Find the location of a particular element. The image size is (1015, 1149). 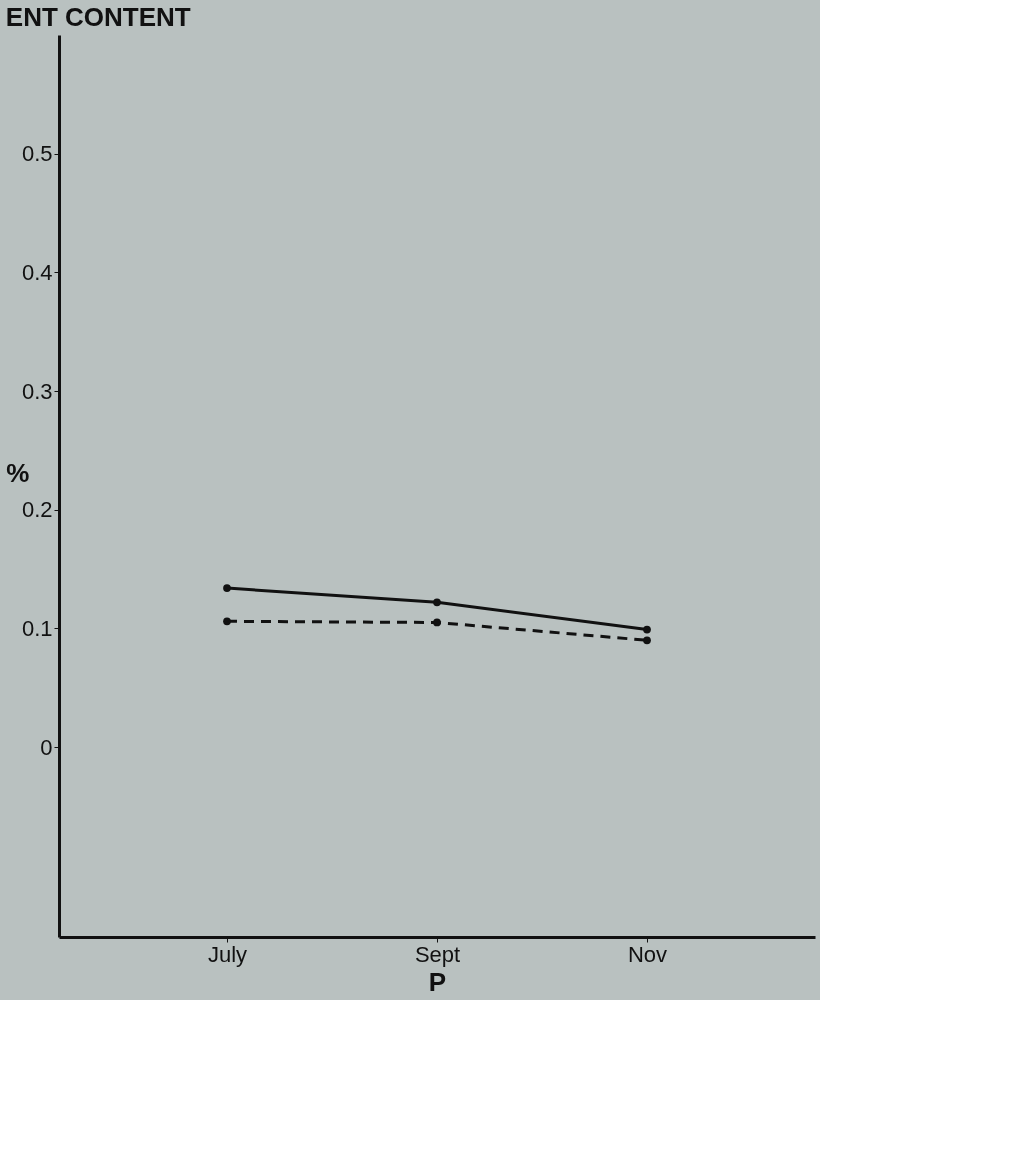

y-tick-label: 0 is located at coordinates (46, 747).